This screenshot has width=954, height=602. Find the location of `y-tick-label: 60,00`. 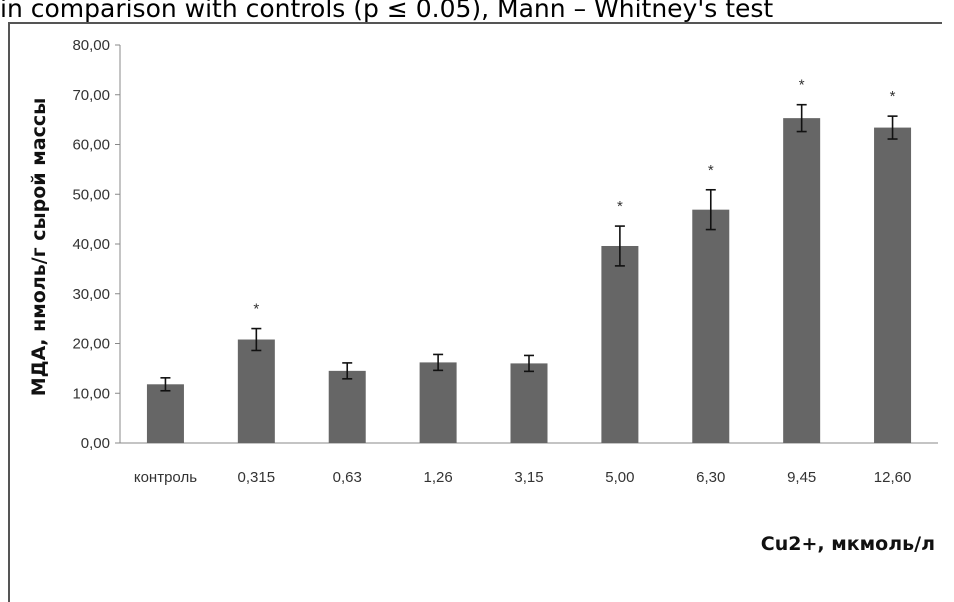

y-tick-label: 60,00 is located at coordinates (91, 145).